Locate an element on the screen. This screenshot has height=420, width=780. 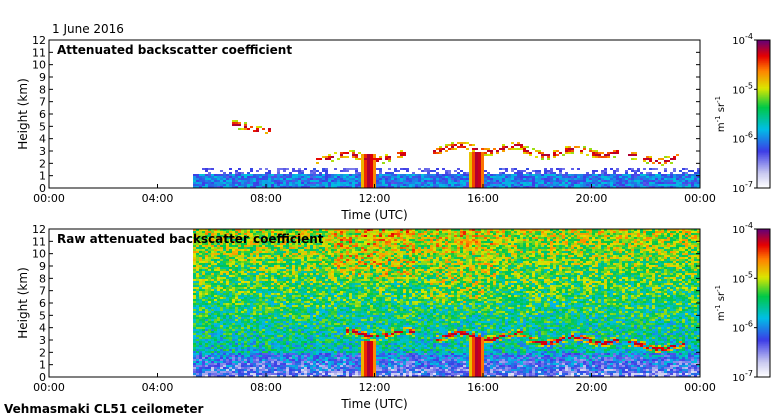
heatmap-cells is located at coordinates (446, 154).